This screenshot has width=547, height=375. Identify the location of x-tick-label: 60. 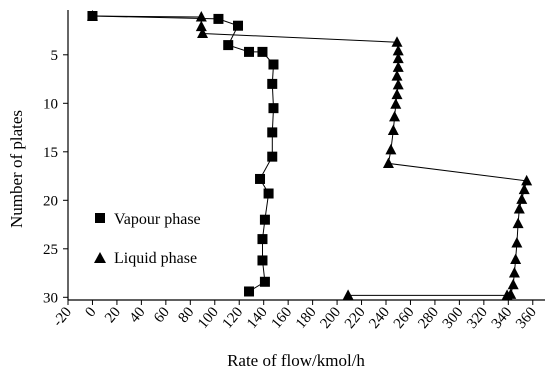
(162, 315).